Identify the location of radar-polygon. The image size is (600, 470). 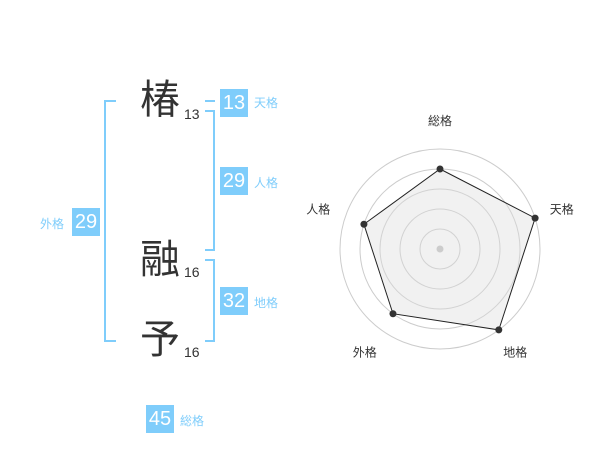
(449, 249).